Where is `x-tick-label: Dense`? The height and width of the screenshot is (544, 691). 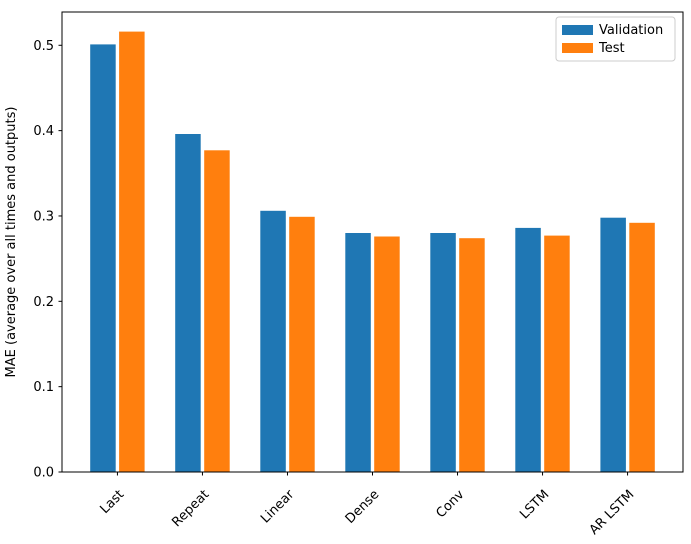 x-tick-label: Dense is located at coordinates (363, 507).